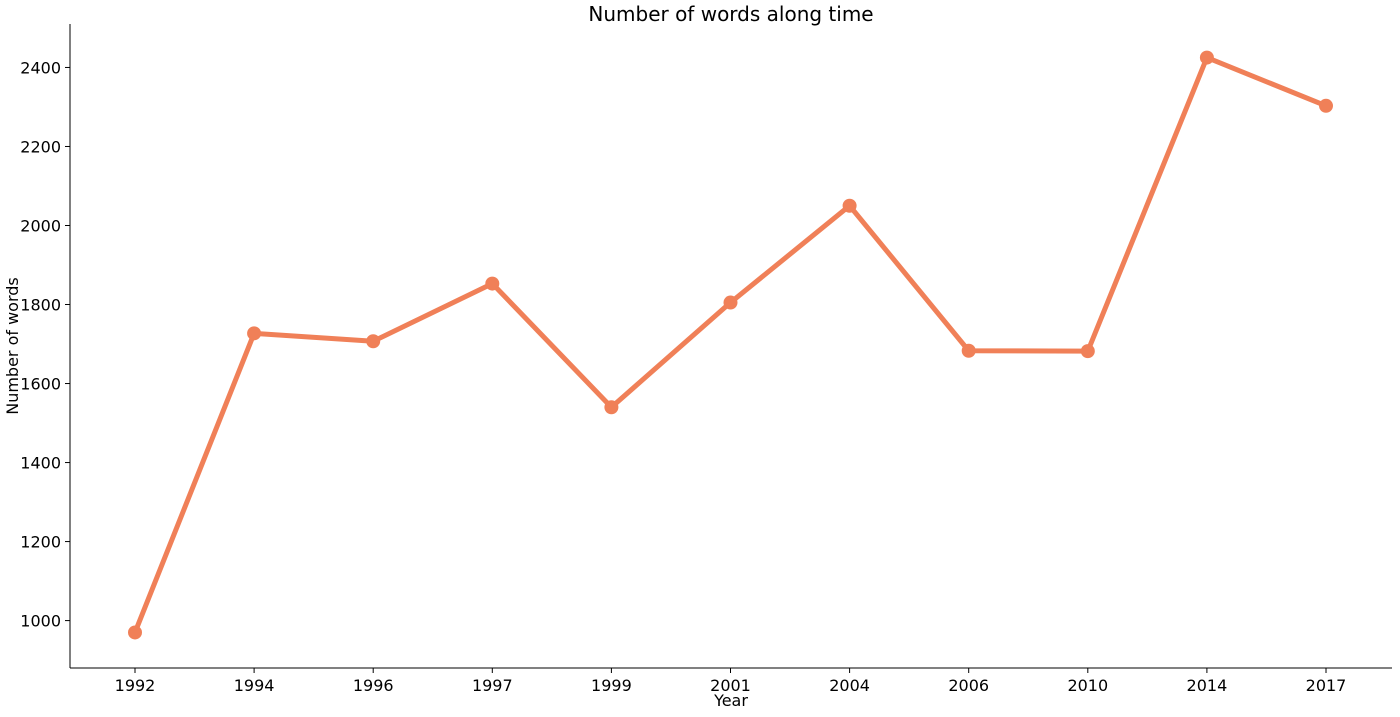 This screenshot has height=717, width=1400. I want to click on x-tick-label: 1999, so click(611, 685).